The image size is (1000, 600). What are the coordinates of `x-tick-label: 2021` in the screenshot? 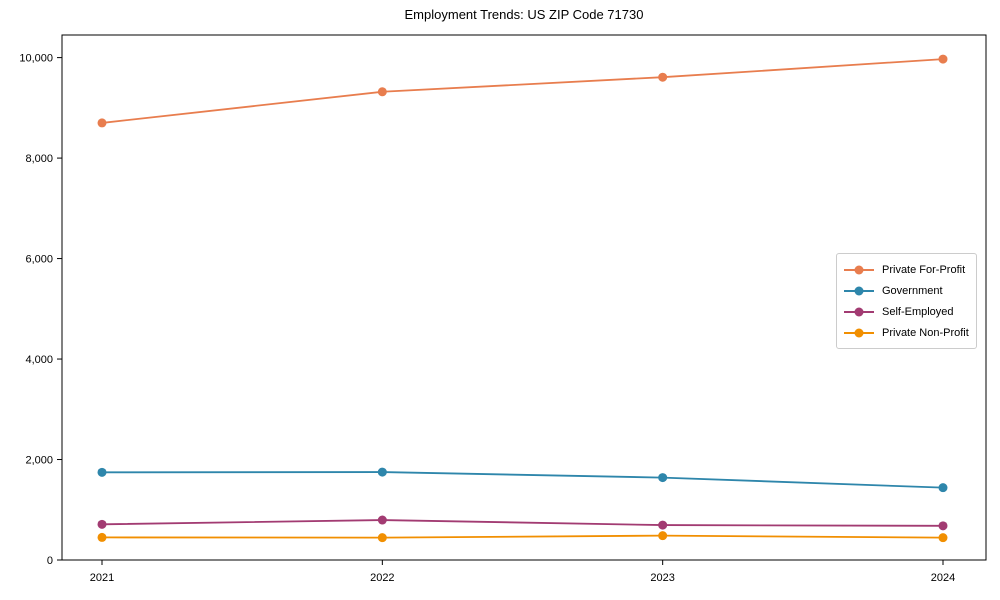 It's located at (102, 578).